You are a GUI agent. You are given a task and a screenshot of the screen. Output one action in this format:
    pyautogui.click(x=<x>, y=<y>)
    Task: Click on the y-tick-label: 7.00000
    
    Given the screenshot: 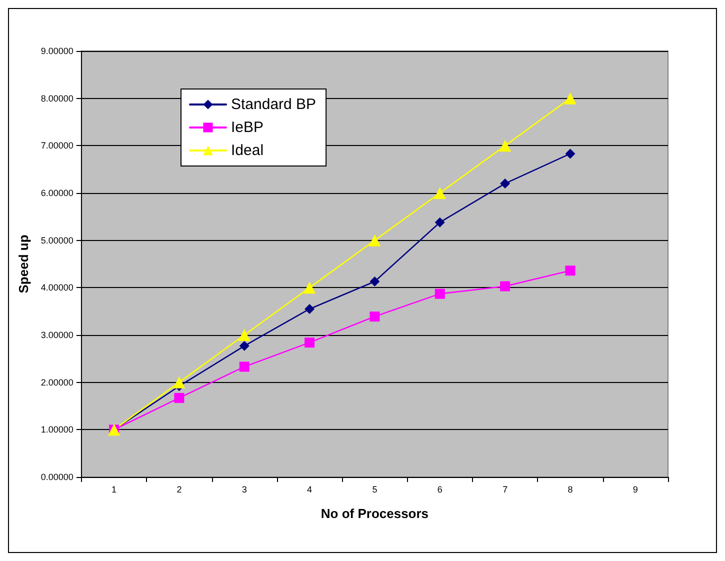 What is the action you would take?
    pyautogui.click(x=57, y=145)
    